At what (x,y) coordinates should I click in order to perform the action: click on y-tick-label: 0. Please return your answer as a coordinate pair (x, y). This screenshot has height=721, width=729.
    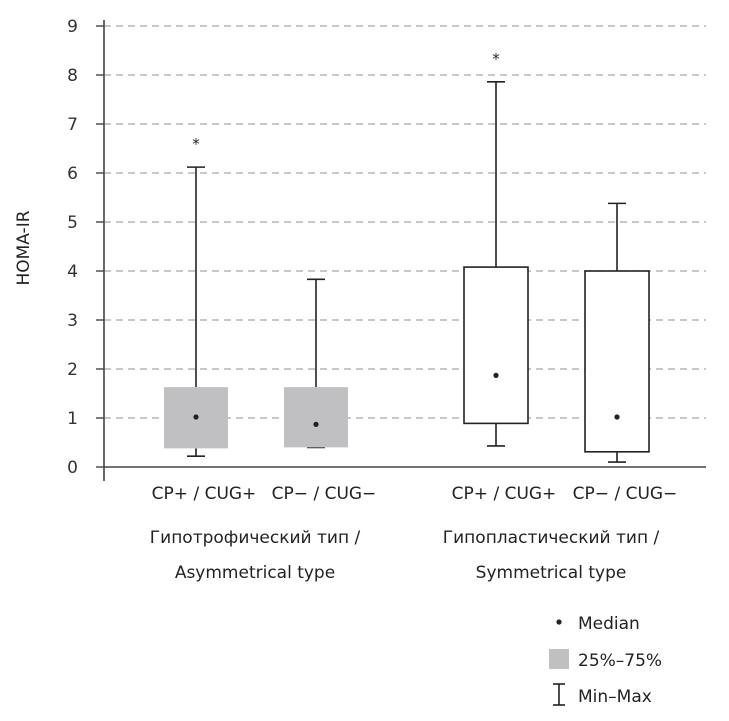
    Looking at the image, I should click on (72, 468).